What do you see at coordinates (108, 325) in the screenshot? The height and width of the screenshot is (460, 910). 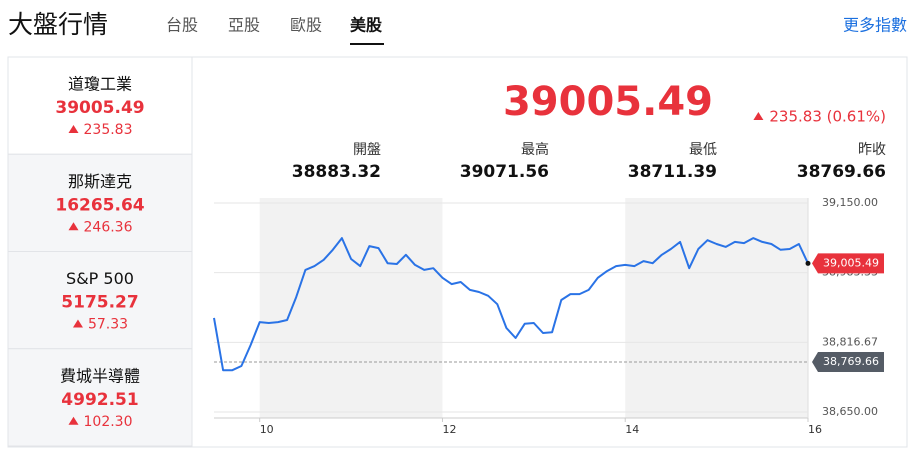 I see `index-change: 57.33` at bounding box center [108, 325].